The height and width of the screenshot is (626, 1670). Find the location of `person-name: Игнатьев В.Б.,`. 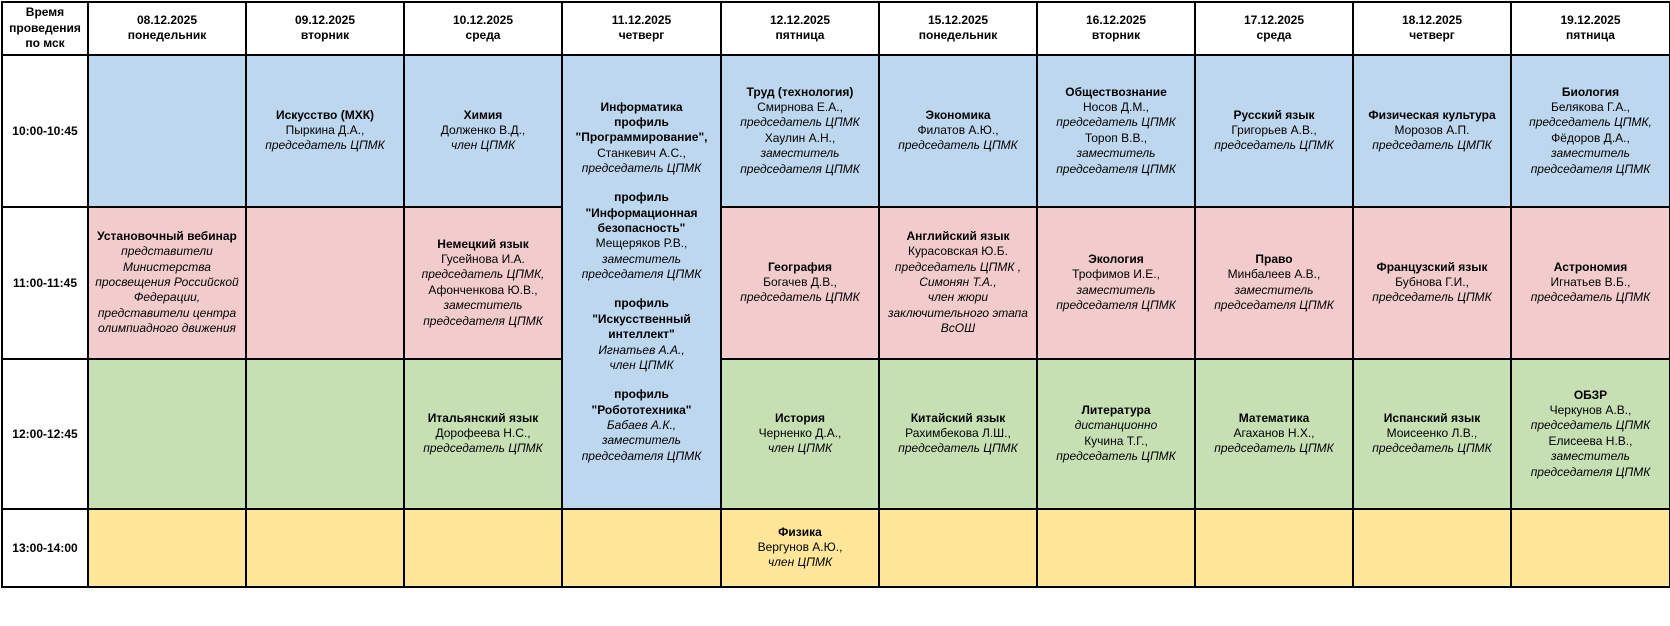

person-name: Игнатьев В.Б., is located at coordinates (1590, 282).